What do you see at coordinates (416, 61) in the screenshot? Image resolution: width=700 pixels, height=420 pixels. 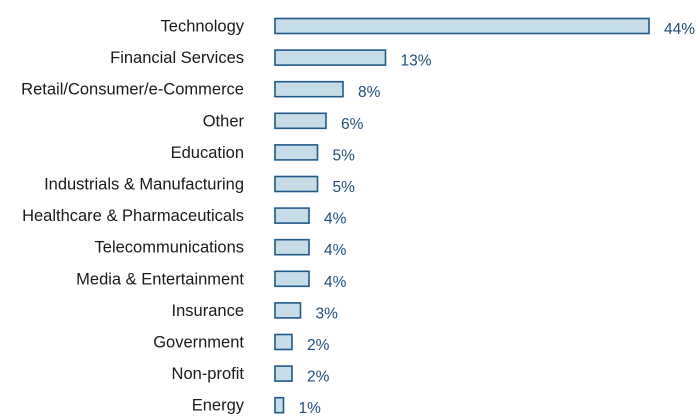 I see `value-label: 13%` at bounding box center [416, 61].